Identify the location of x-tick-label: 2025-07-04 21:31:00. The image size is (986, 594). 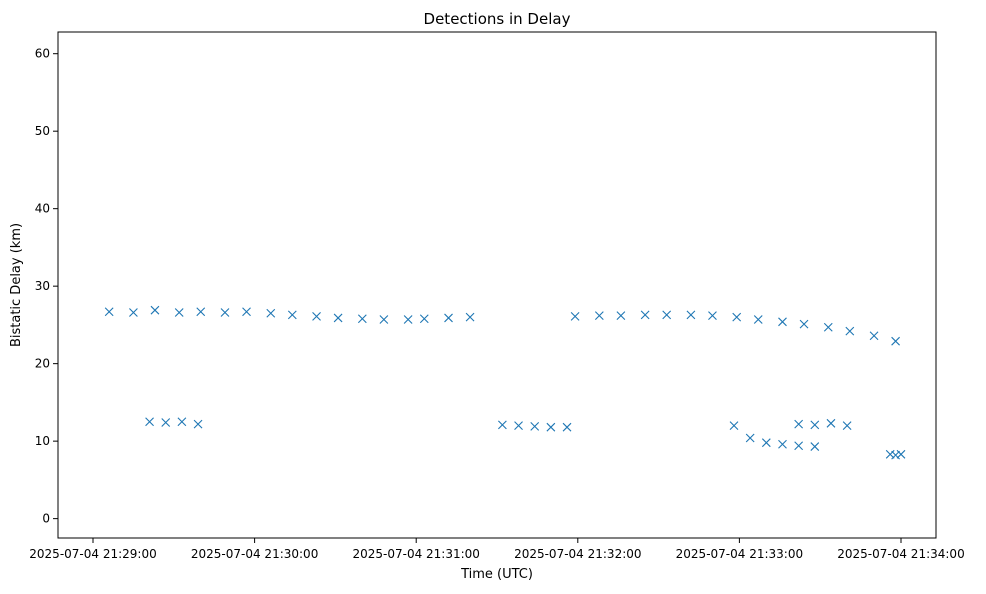
(415, 554).